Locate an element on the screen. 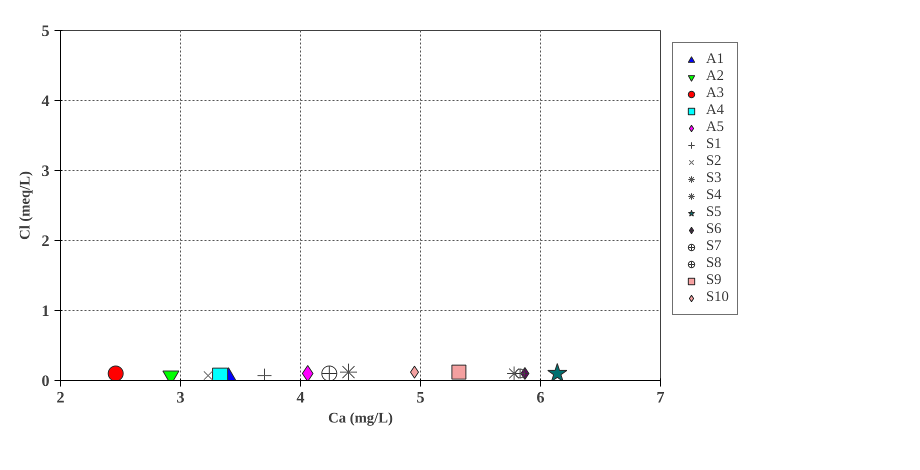 The width and height of the screenshot is (920, 470). x-axis-title: Ca (mg/L) is located at coordinates (360, 418).